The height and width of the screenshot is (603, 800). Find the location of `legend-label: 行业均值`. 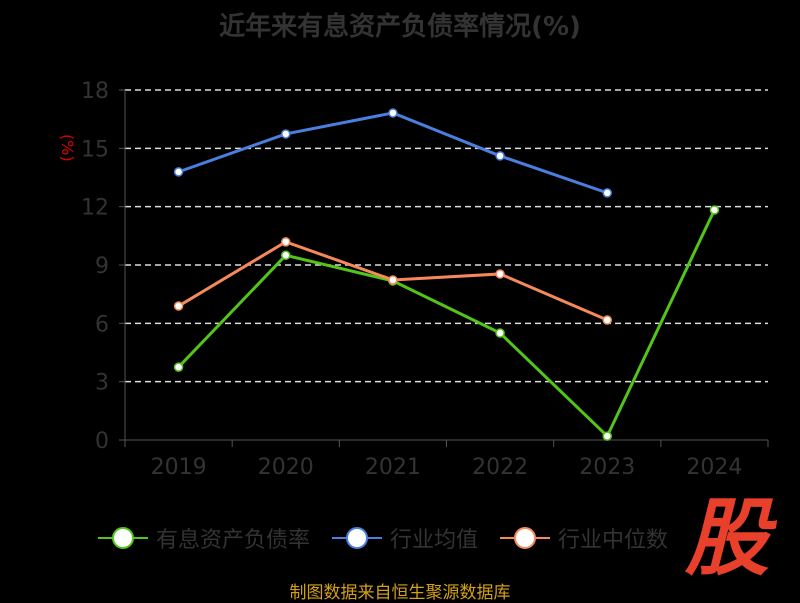

legend-label: 行业均值 is located at coordinates (434, 540).